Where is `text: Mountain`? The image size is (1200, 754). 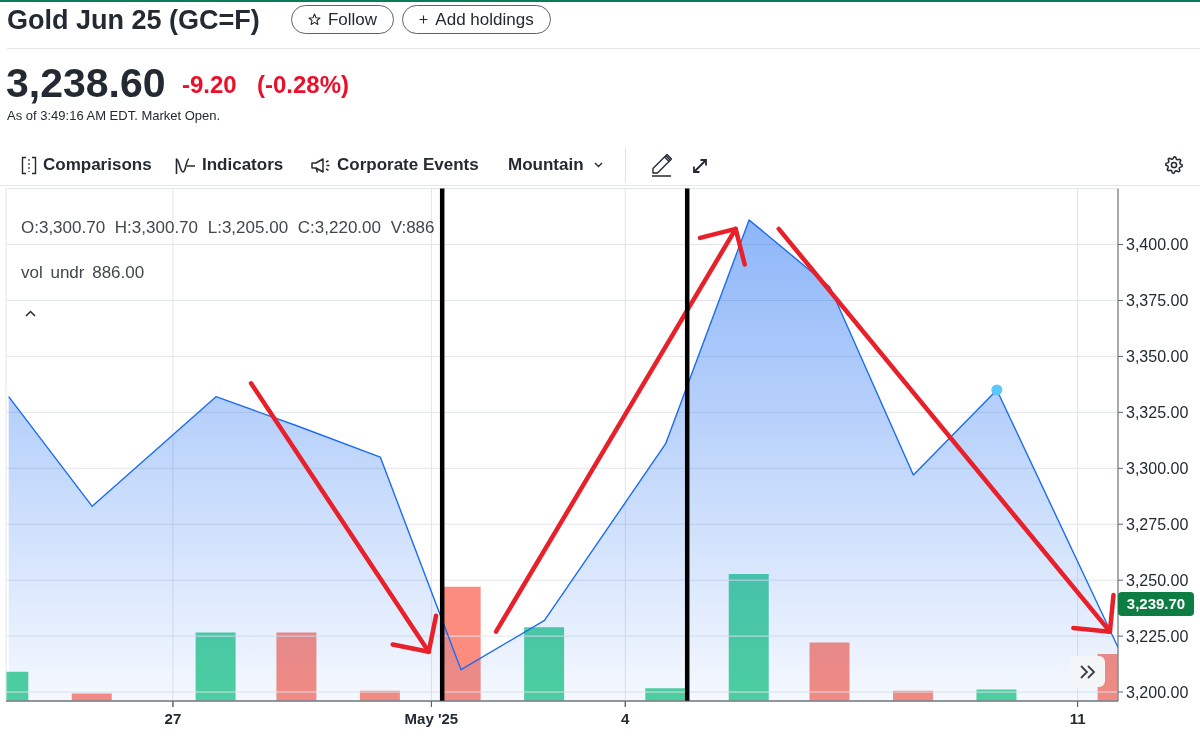
text: Mountain is located at coordinates (546, 165).